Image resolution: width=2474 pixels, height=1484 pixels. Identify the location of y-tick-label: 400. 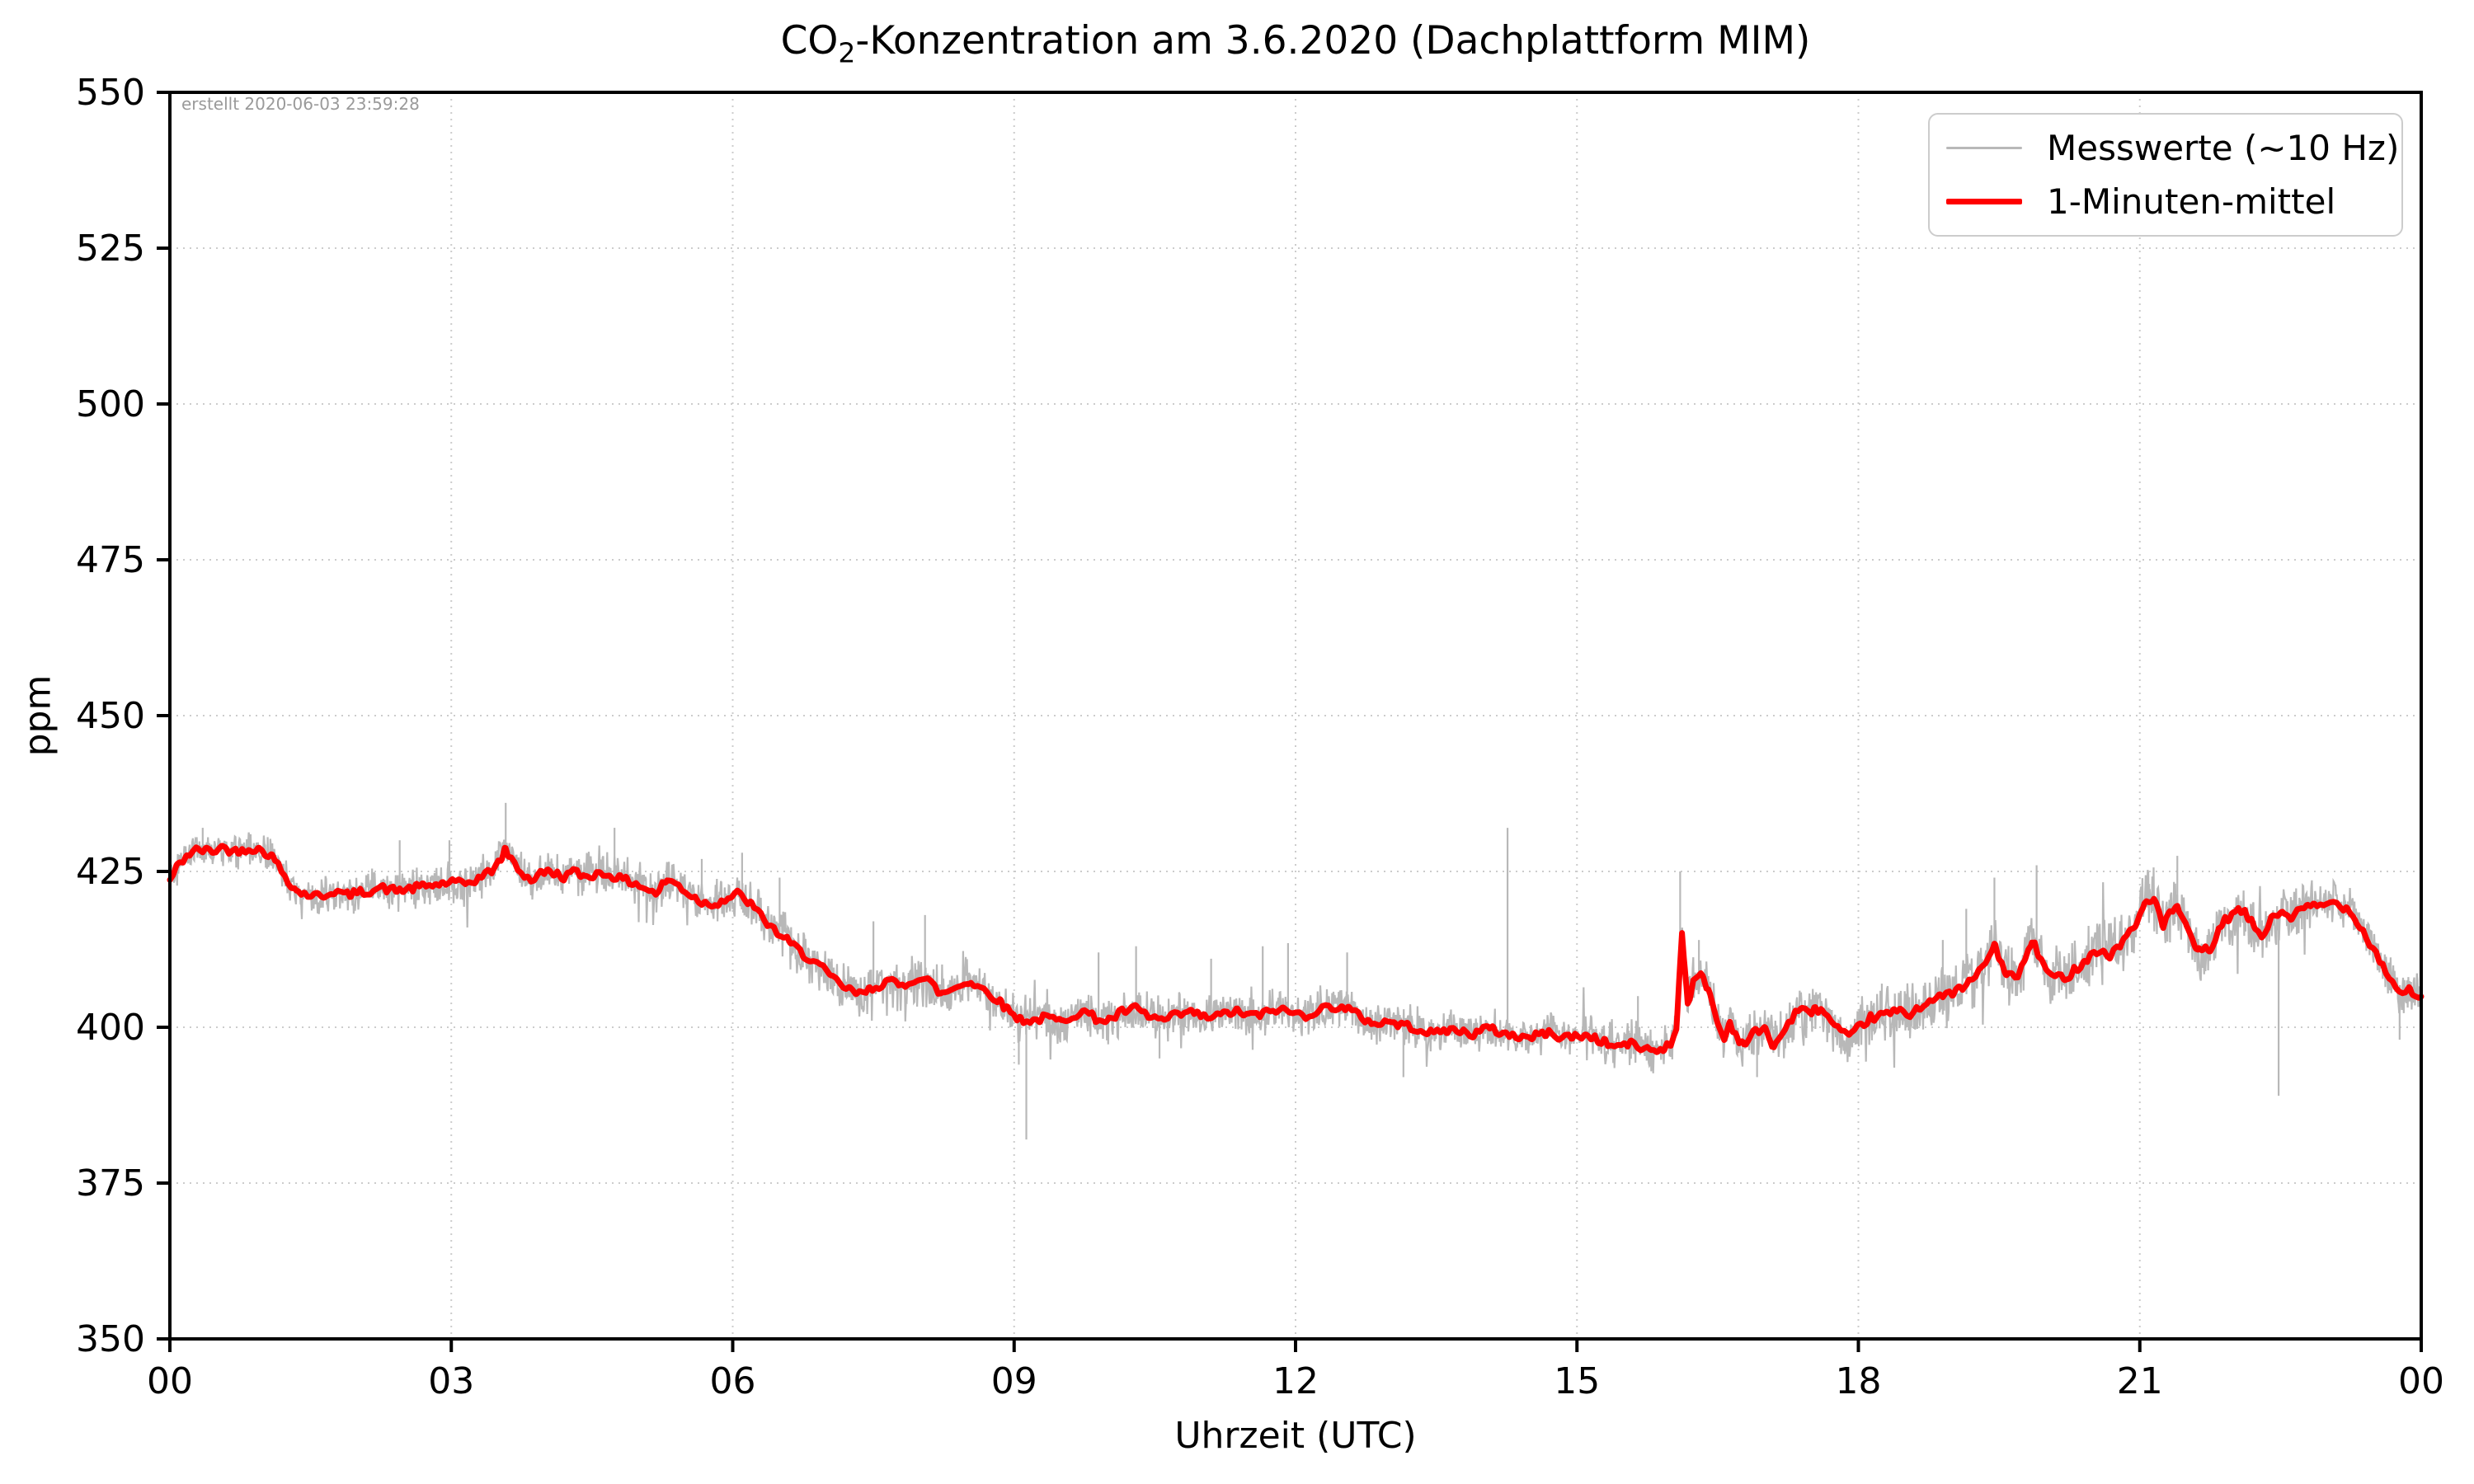
(110, 1028).